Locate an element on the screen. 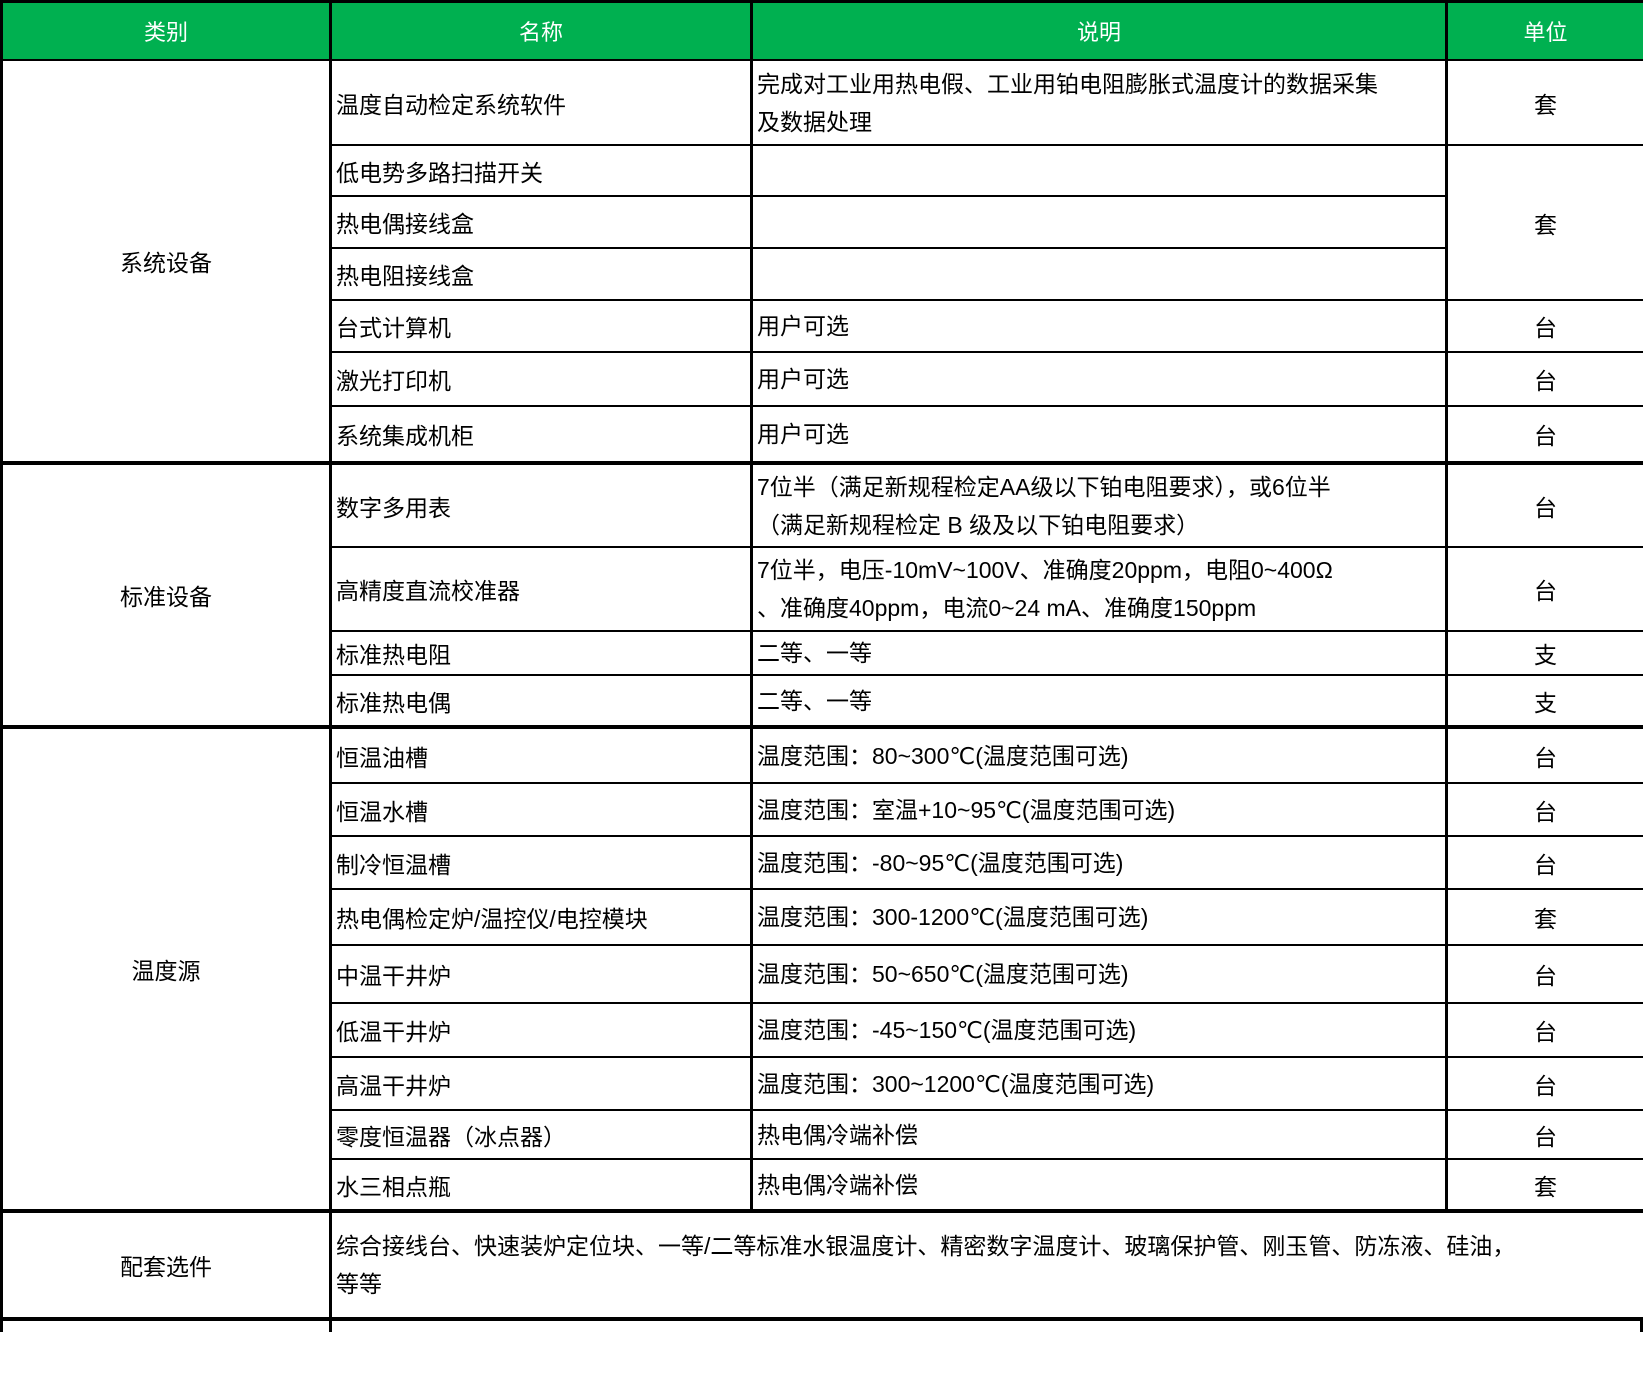  table-row: 标准热电偶 二等、一等 支 is located at coordinates (822, 701).